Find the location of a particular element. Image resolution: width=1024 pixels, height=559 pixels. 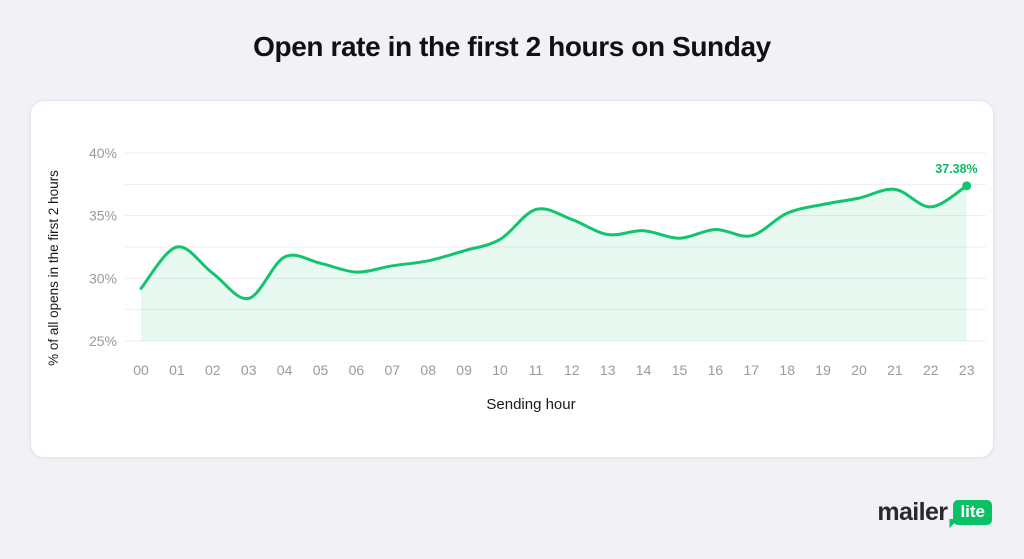

x-tick-label-20: 20 is located at coordinates (859, 370).